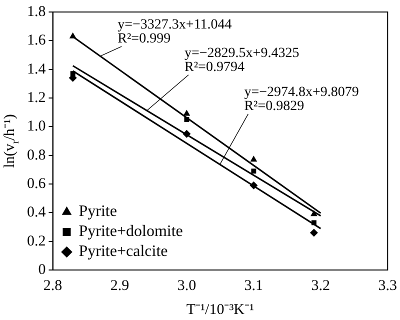  Describe the element at coordinates (320, 286) in the screenshot. I see `x-tick-label: 3.2` at that location.